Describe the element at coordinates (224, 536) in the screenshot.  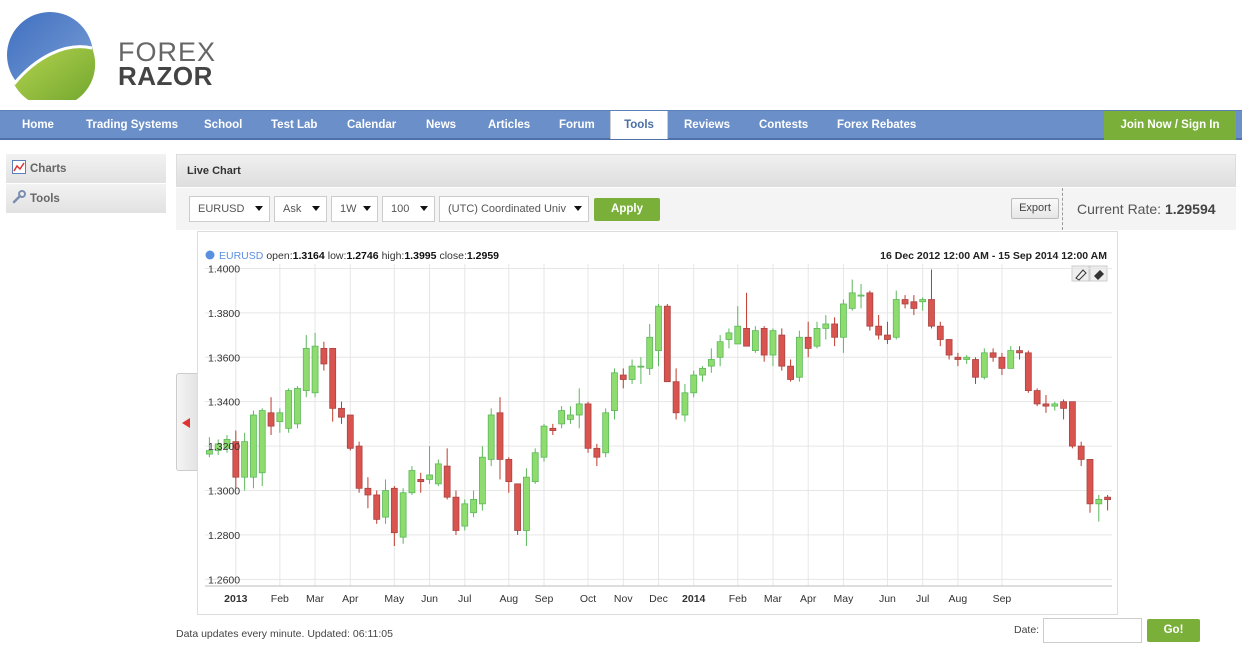
I see `y-tick-label: 1.2800` at that location.